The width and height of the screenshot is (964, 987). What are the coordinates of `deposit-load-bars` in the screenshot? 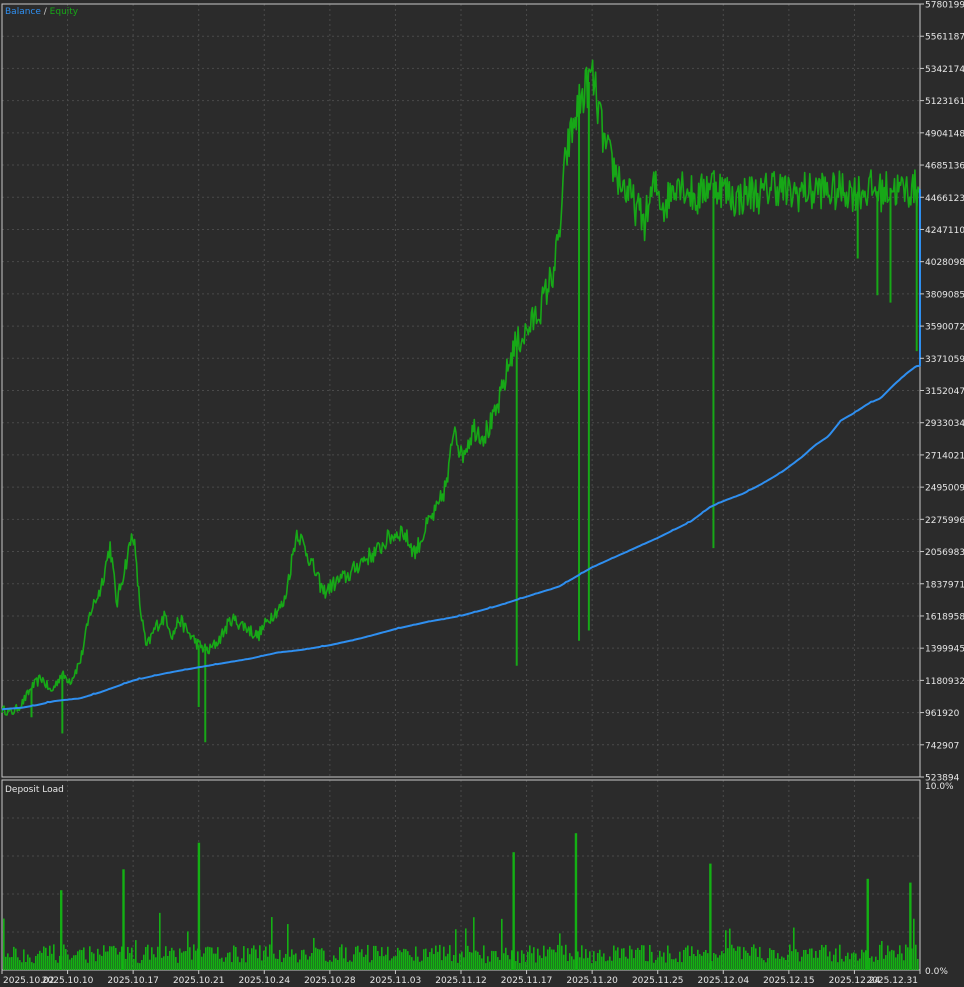 It's located at (461, 901).